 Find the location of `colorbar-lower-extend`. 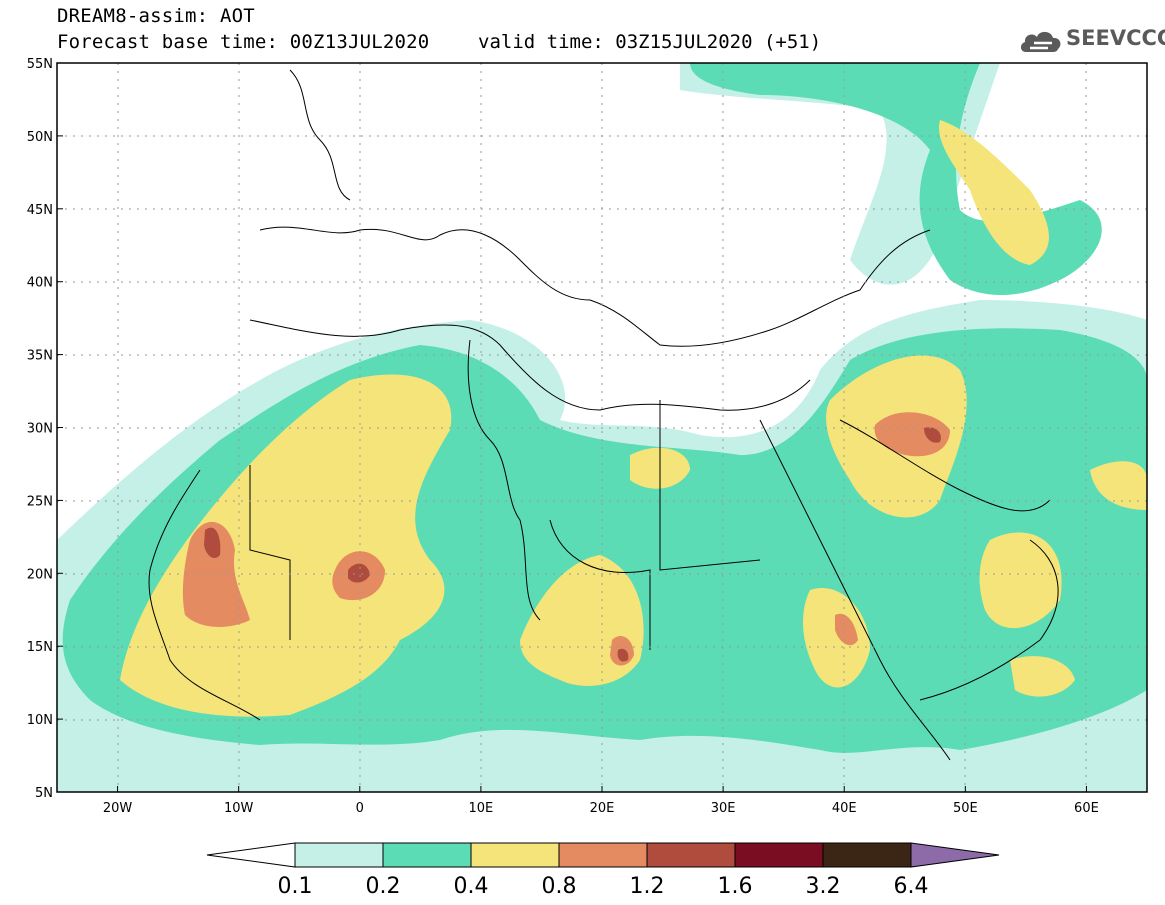

colorbar-lower-extend is located at coordinates (251, 855).